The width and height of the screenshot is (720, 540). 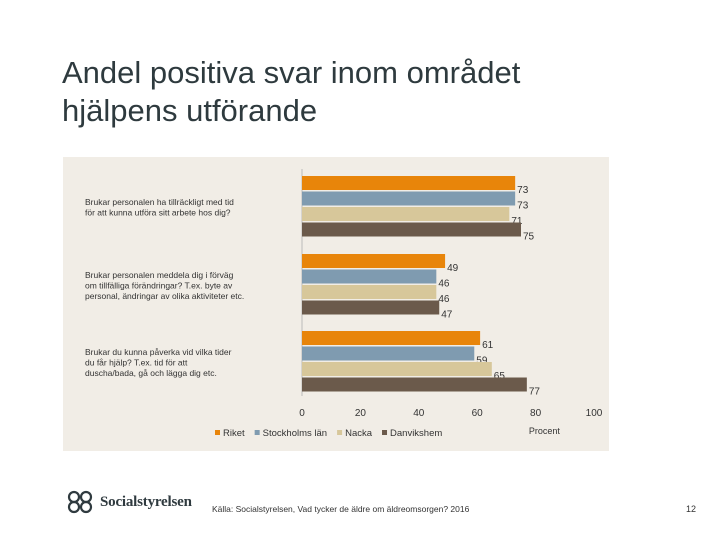 I want to click on title-line-2: hjälpens utförande, so click(x=190, y=110).